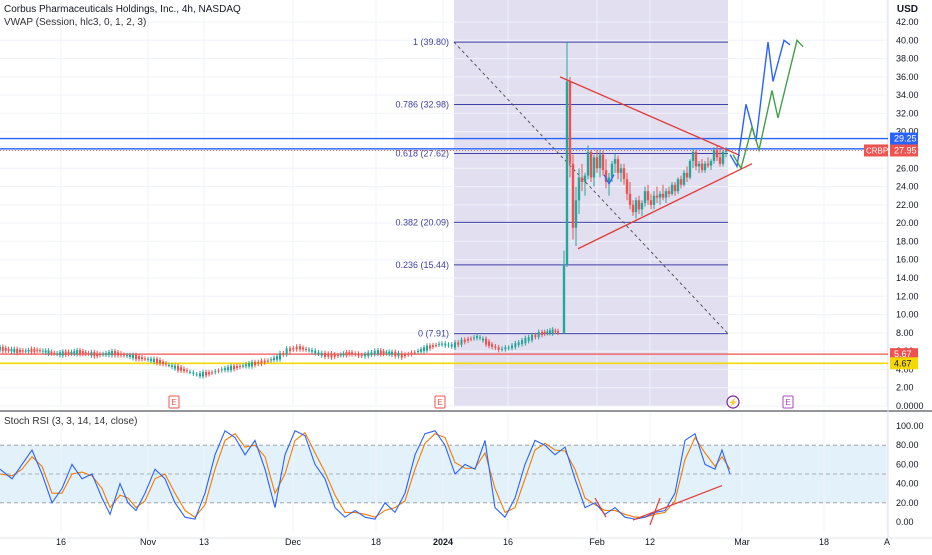  I want to click on stoch-rsi-label: Stoch RSI (3, 3, 14, 14, close), so click(71, 421).